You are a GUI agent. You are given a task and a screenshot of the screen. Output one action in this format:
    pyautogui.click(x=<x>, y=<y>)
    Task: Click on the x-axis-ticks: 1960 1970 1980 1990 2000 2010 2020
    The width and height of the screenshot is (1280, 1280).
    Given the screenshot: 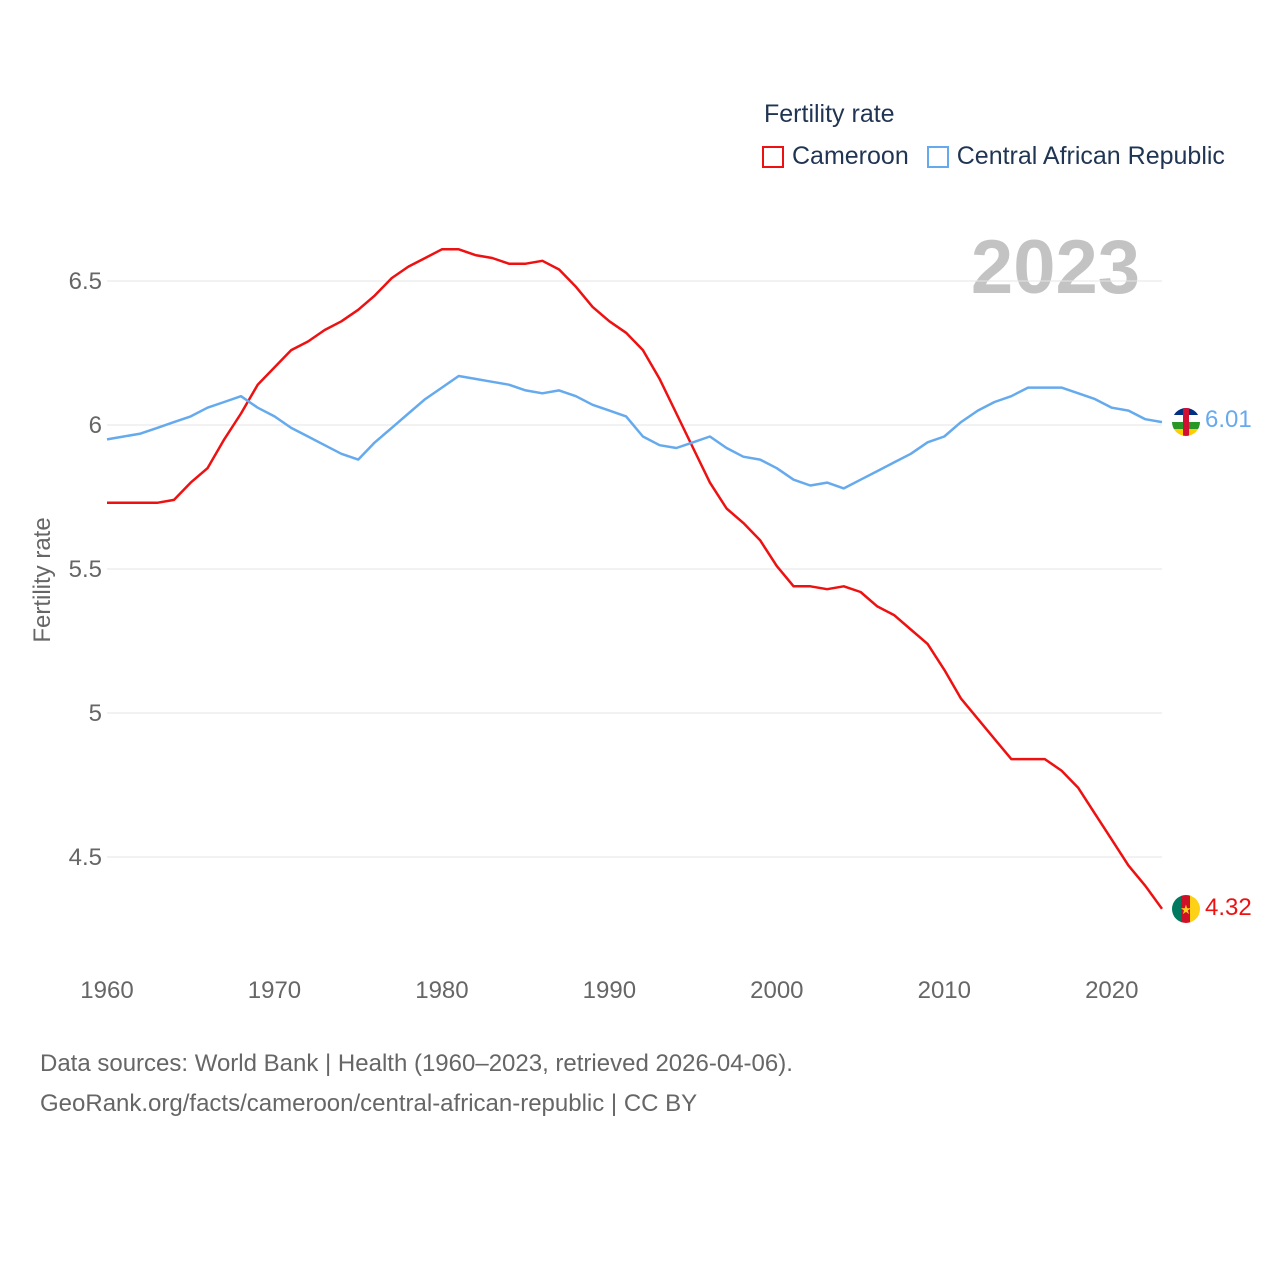 What is the action you would take?
    pyautogui.click(x=609, y=990)
    